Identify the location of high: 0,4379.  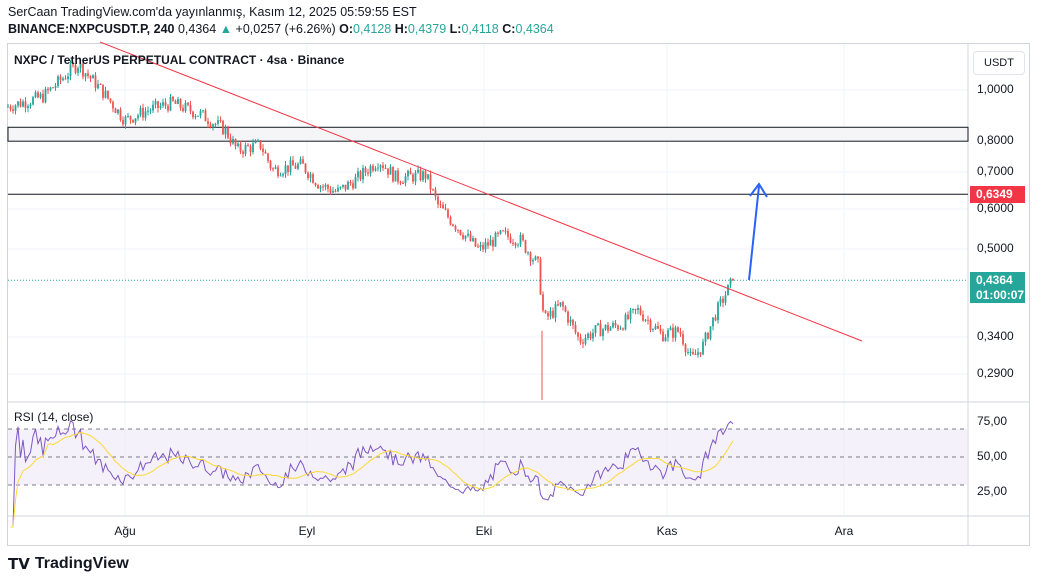
(427, 29).